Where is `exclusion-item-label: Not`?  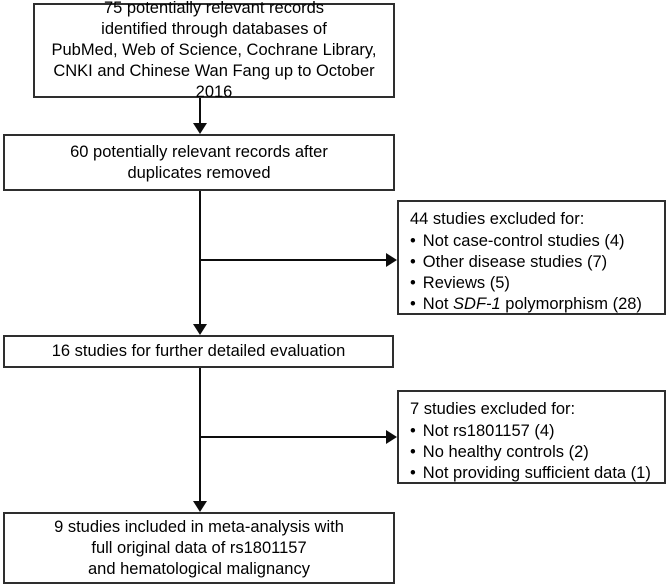 exclusion-item-label: Not is located at coordinates (438, 304).